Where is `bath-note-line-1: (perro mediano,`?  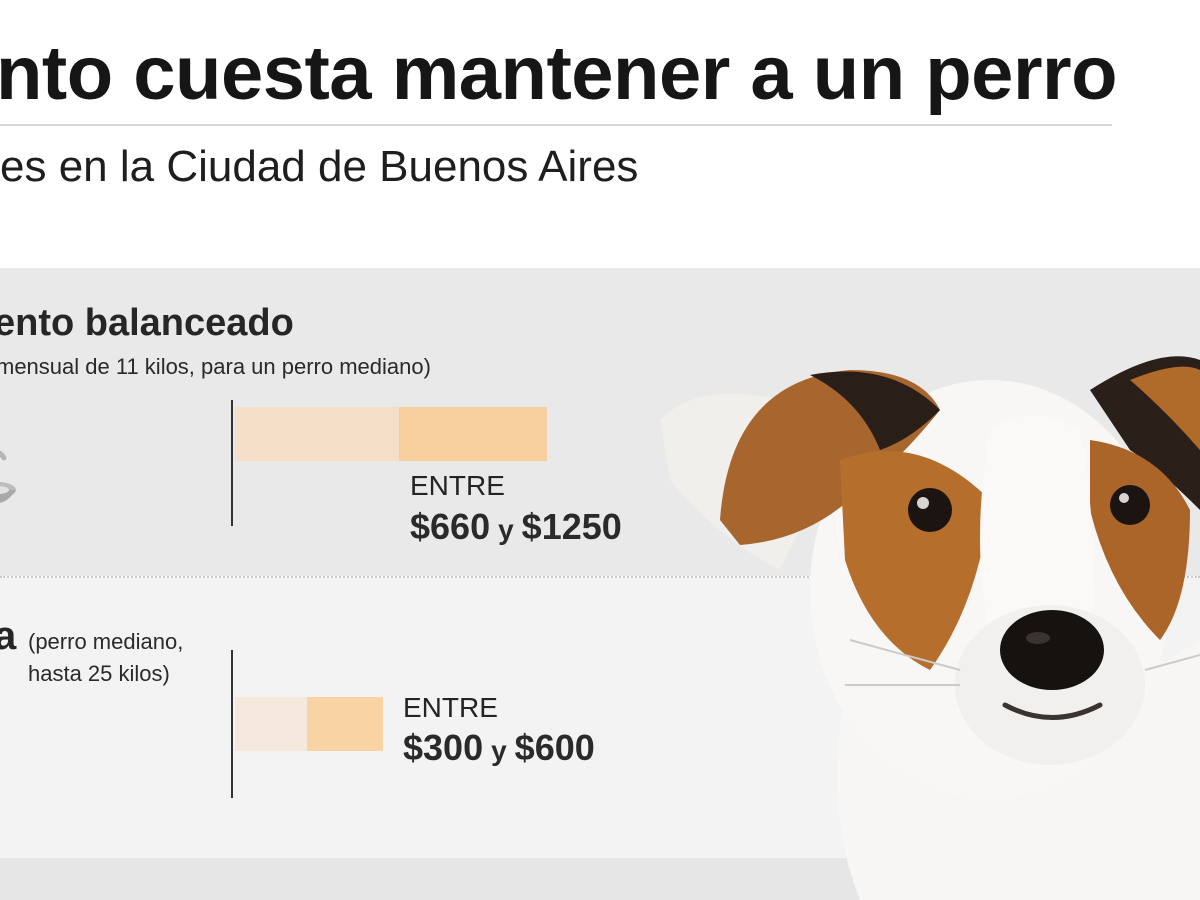
bath-note-line-1: (perro mediano, is located at coordinates (106, 641).